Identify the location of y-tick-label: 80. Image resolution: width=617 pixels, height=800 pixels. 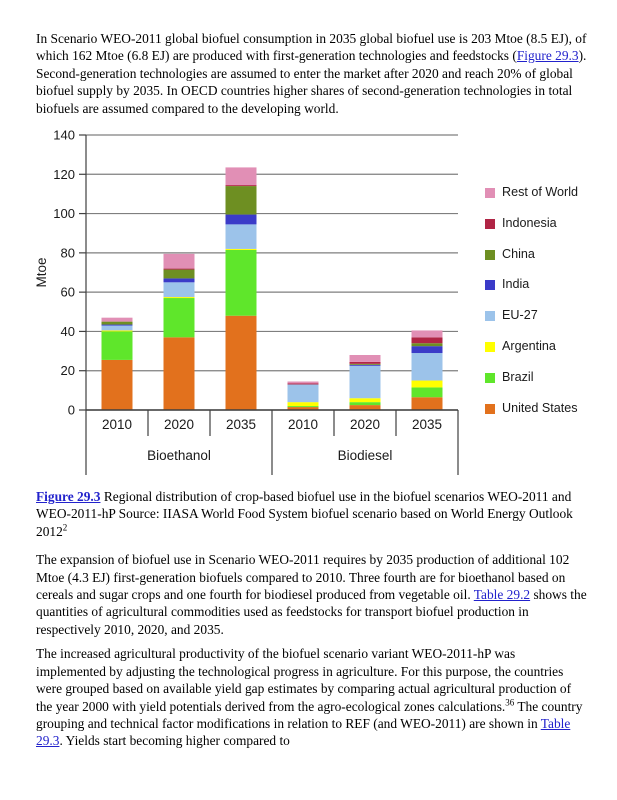
(68, 252).